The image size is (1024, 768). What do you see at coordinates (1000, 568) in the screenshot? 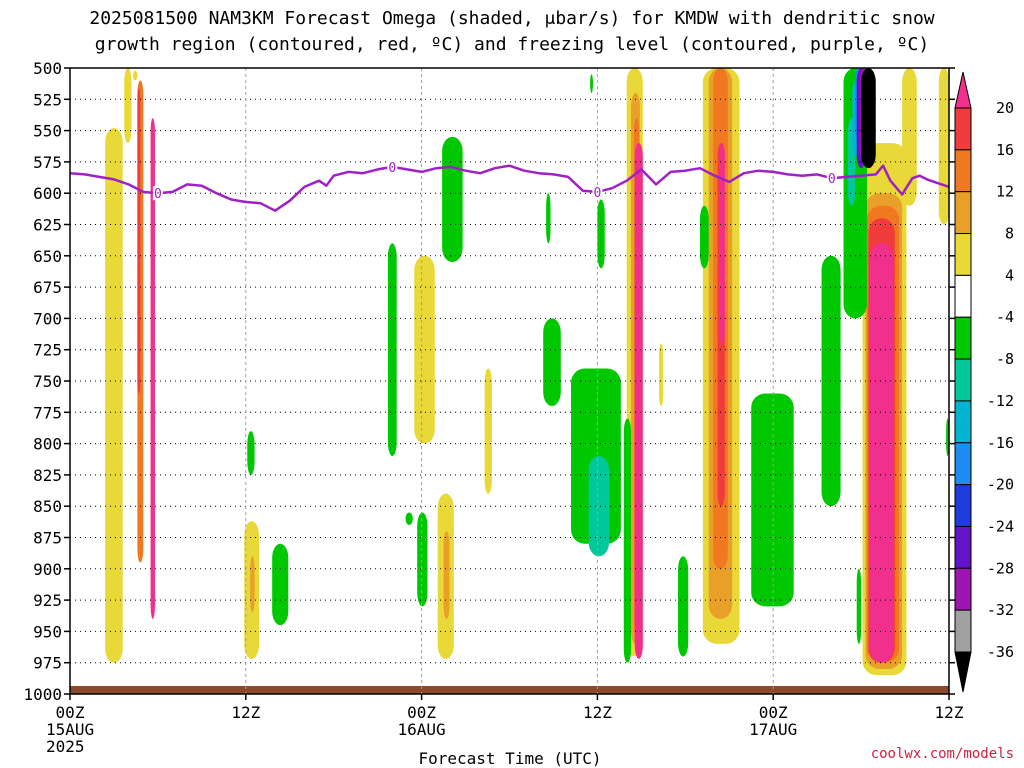
I see `colorbar-label--28: -28` at bounding box center [1000, 568].